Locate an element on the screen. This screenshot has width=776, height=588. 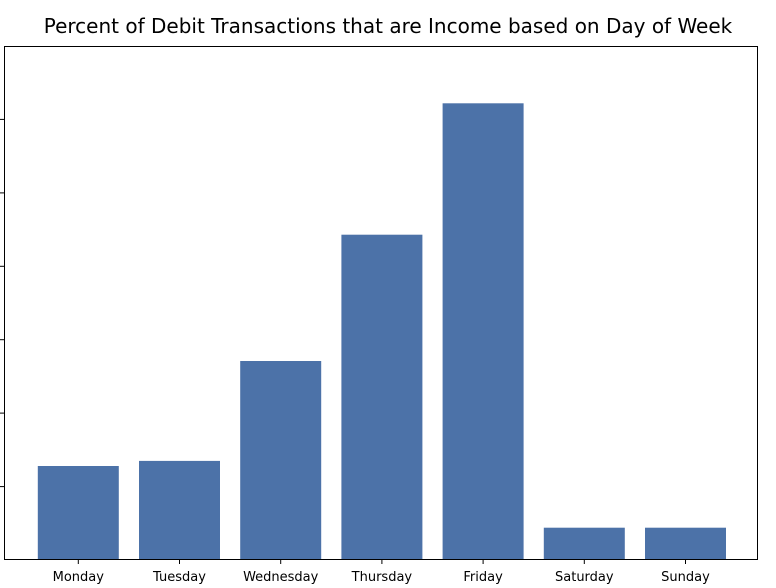
bar-thursday is located at coordinates (382, 397).